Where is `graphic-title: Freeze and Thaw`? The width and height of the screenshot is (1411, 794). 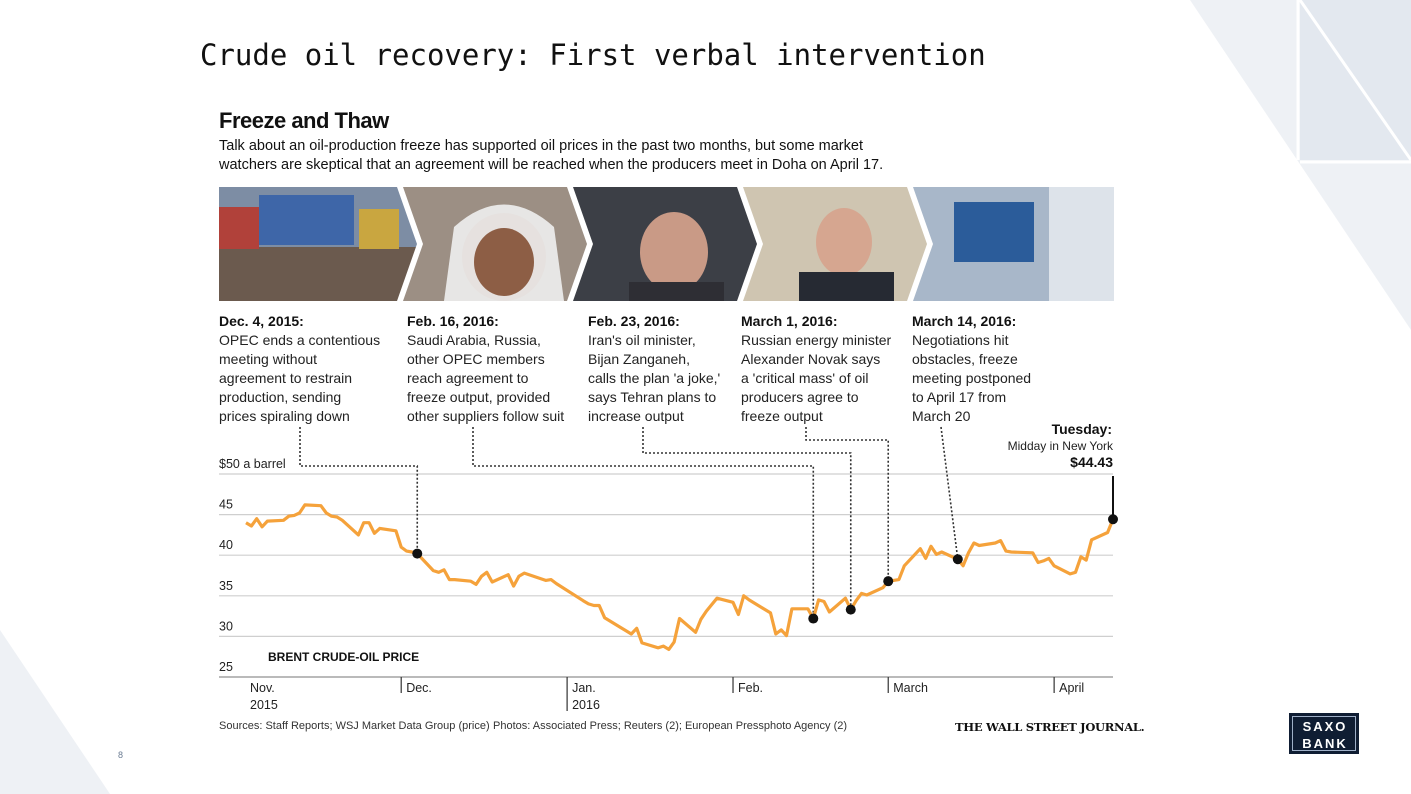
graphic-title: Freeze and Thaw is located at coordinates (304, 120).